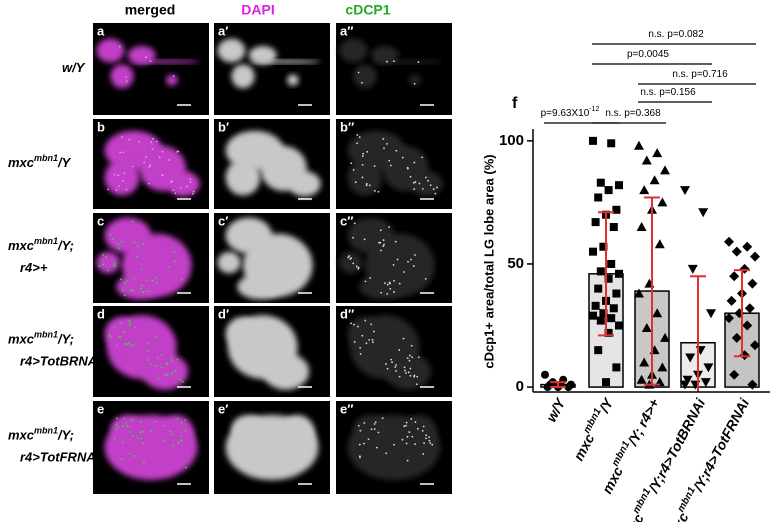 This screenshot has height=522, width=782. What do you see at coordinates (650, 264) in the screenshot?
I see `plot-area` at bounding box center [650, 264].